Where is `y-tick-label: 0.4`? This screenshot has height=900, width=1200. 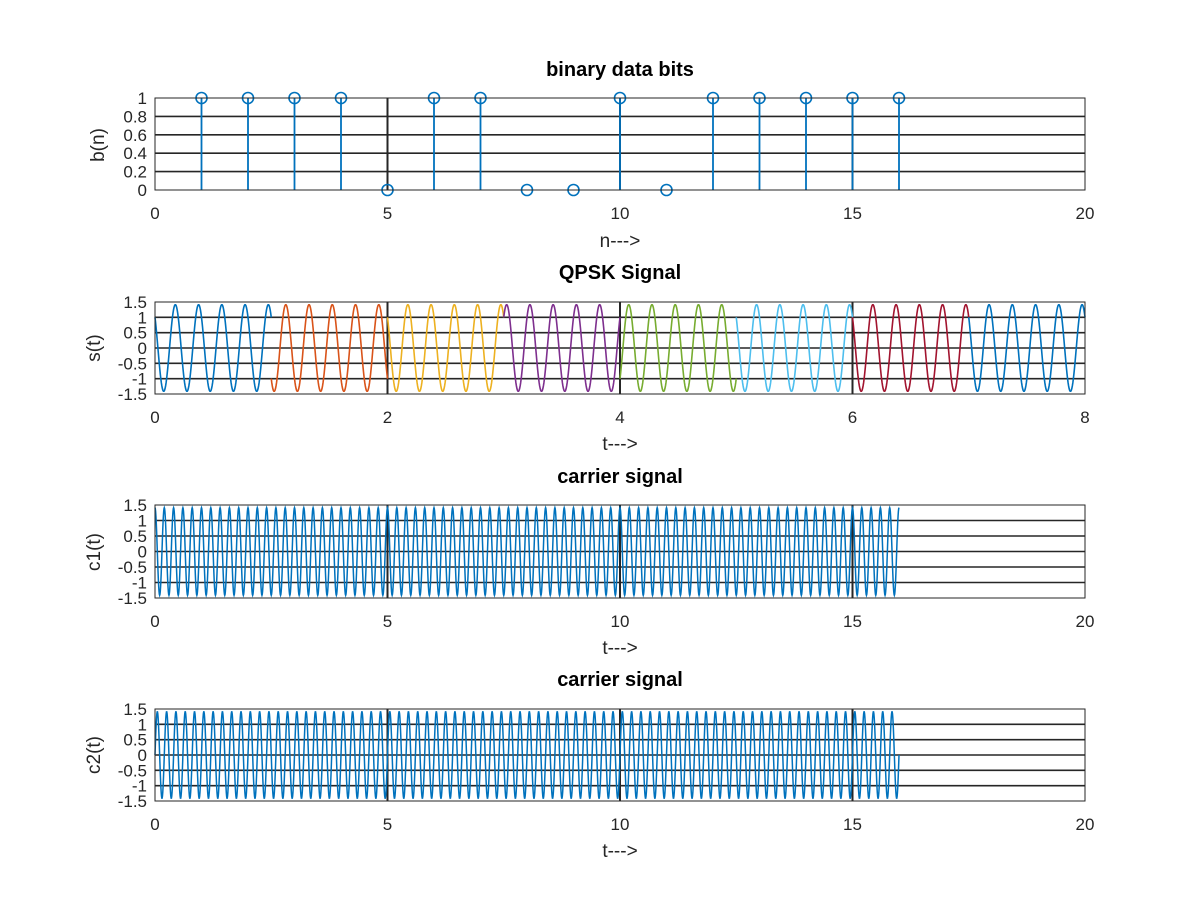 y-tick-label: 0.4 is located at coordinates (135, 153).